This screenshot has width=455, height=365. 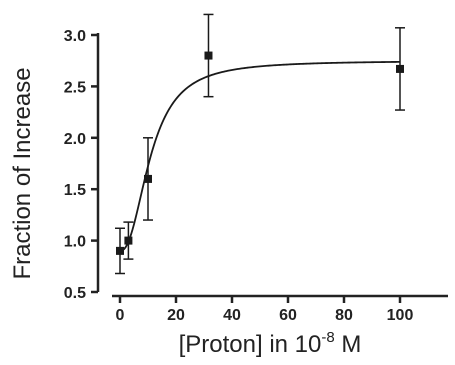 What do you see at coordinates (288, 315) in the screenshot?
I see `x-tick-label: 60` at bounding box center [288, 315].